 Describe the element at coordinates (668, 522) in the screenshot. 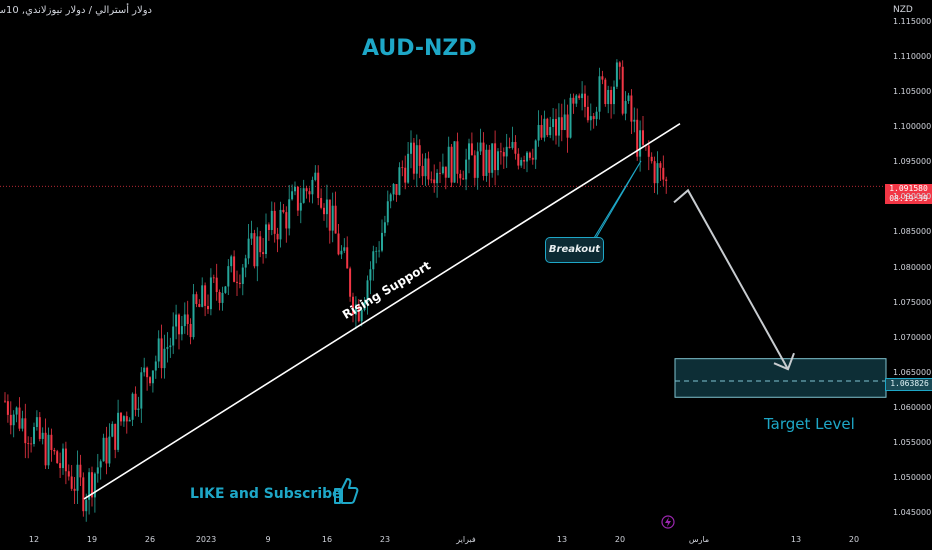

I see `flash-icon` at that location.